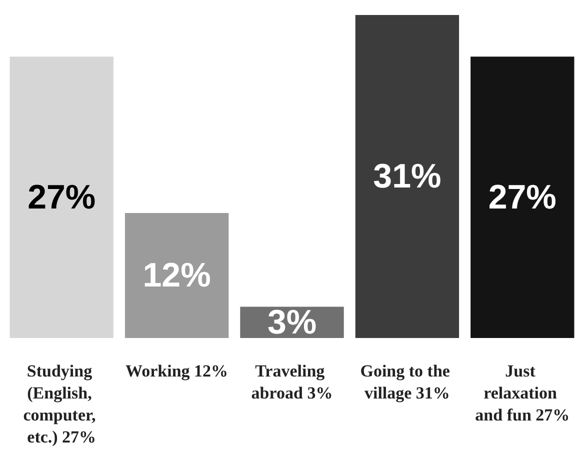 This screenshot has height=453, width=584. I want to click on x-tick-label: Traveling abroad 3%, so click(292, 382).